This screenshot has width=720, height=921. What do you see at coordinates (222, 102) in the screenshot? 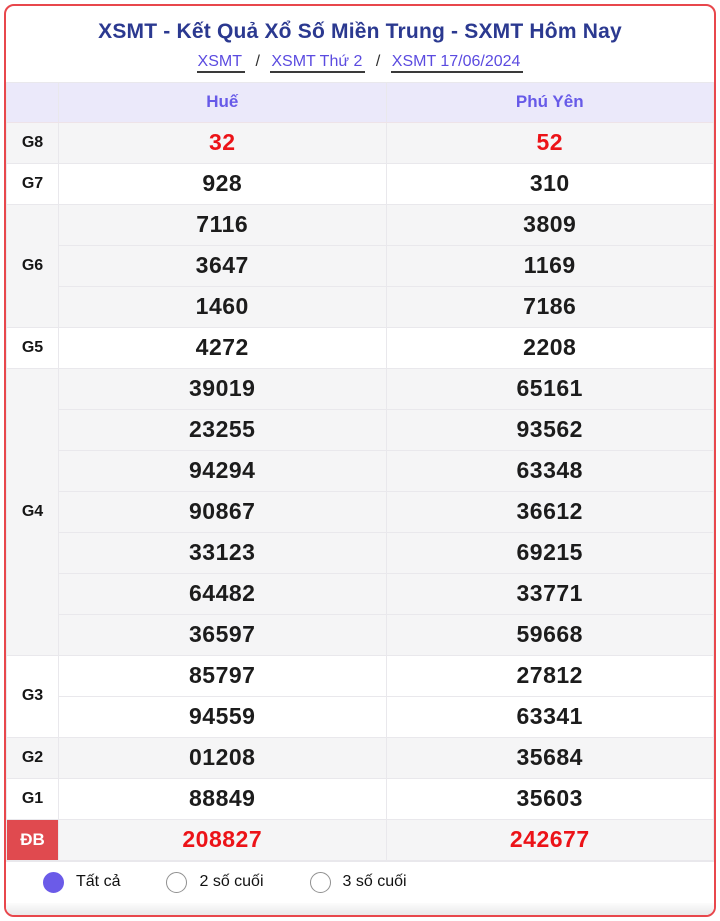
I see `column-header-hue: Huế` at bounding box center [222, 102].